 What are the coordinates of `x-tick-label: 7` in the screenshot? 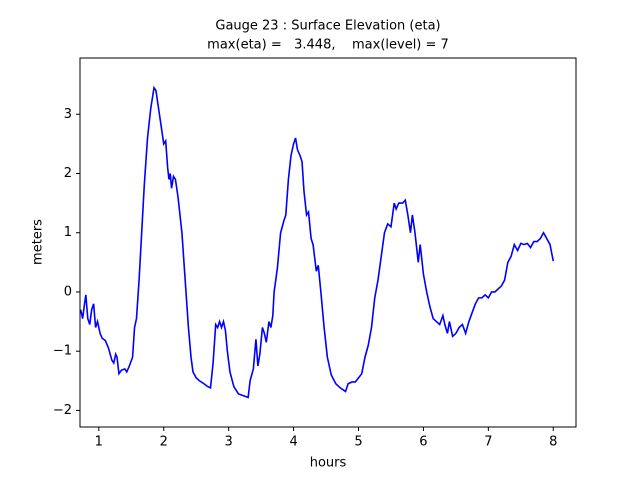 It's located at (488, 442).